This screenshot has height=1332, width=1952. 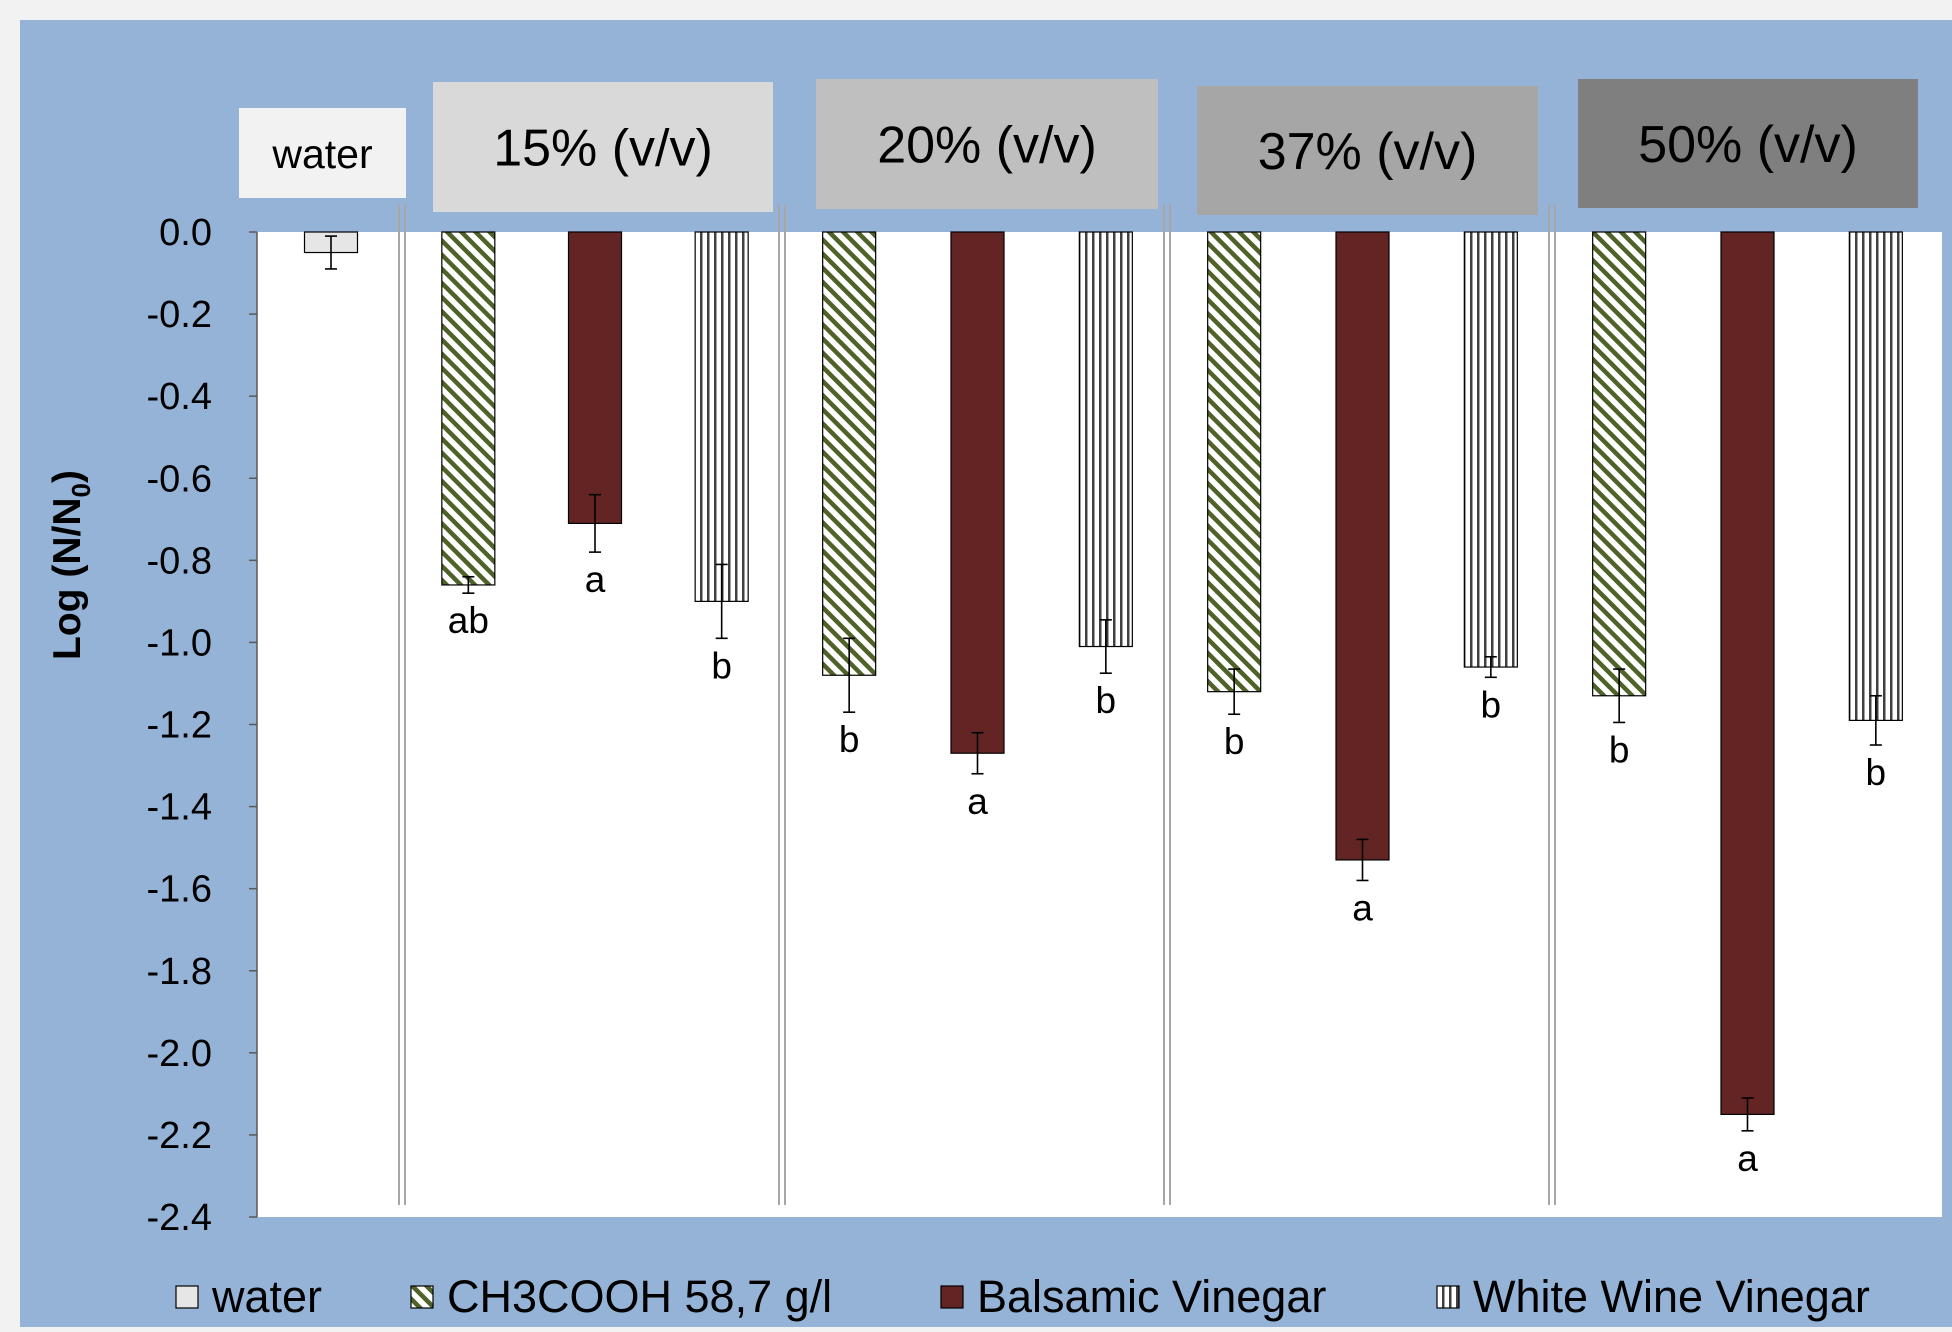 What do you see at coordinates (81, 490) in the screenshot?
I see `y-axis-label-subscript: 0` at bounding box center [81, 490].